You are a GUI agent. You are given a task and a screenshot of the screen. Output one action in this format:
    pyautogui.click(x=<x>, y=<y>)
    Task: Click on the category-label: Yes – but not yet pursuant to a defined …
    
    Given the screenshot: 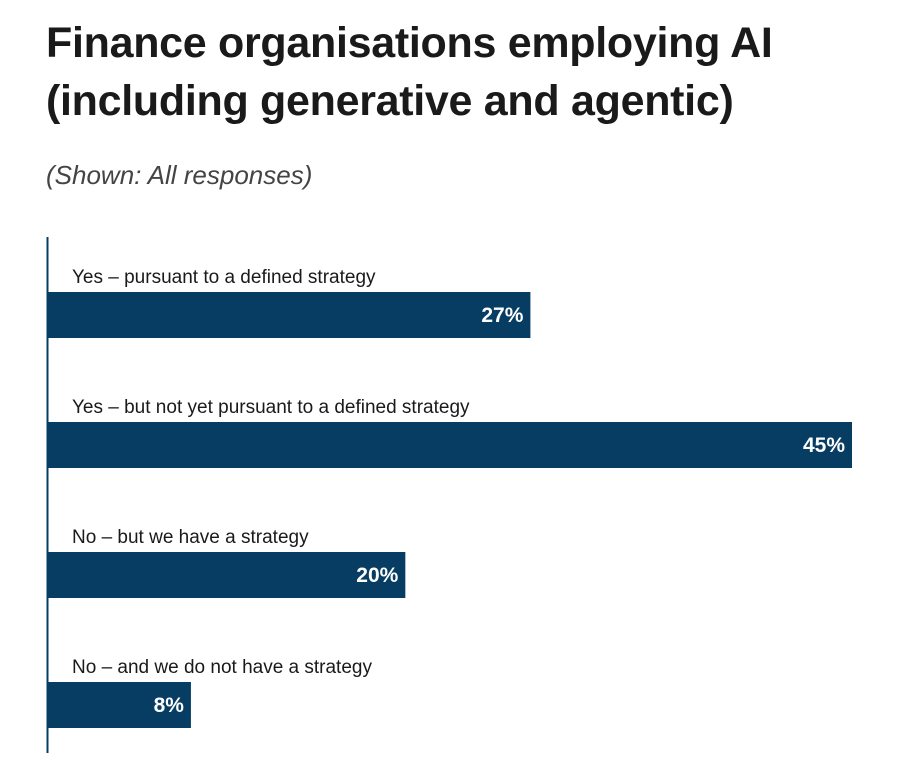 What is the action you would take?
    pyautogui.click(x=271, y=407)
    